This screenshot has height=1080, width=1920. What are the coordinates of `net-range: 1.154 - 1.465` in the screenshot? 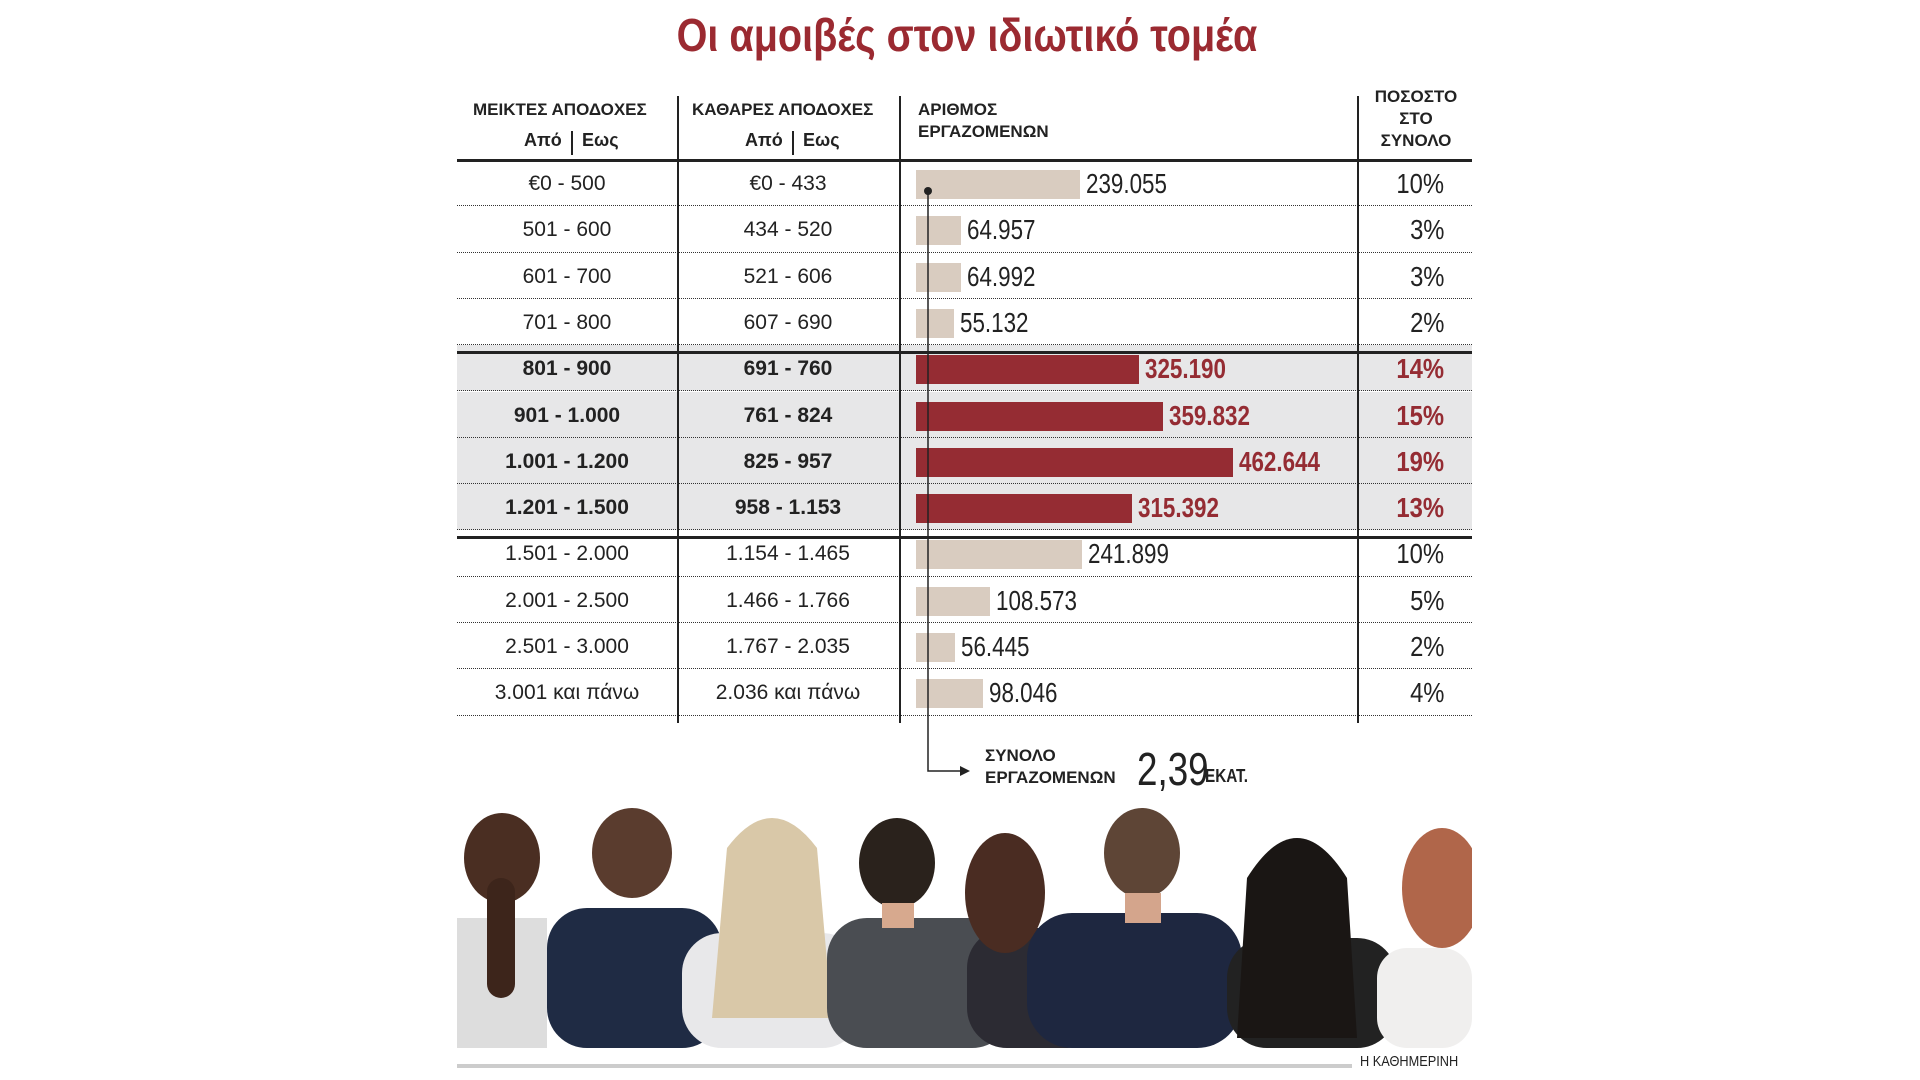 It's located at (788, 554).